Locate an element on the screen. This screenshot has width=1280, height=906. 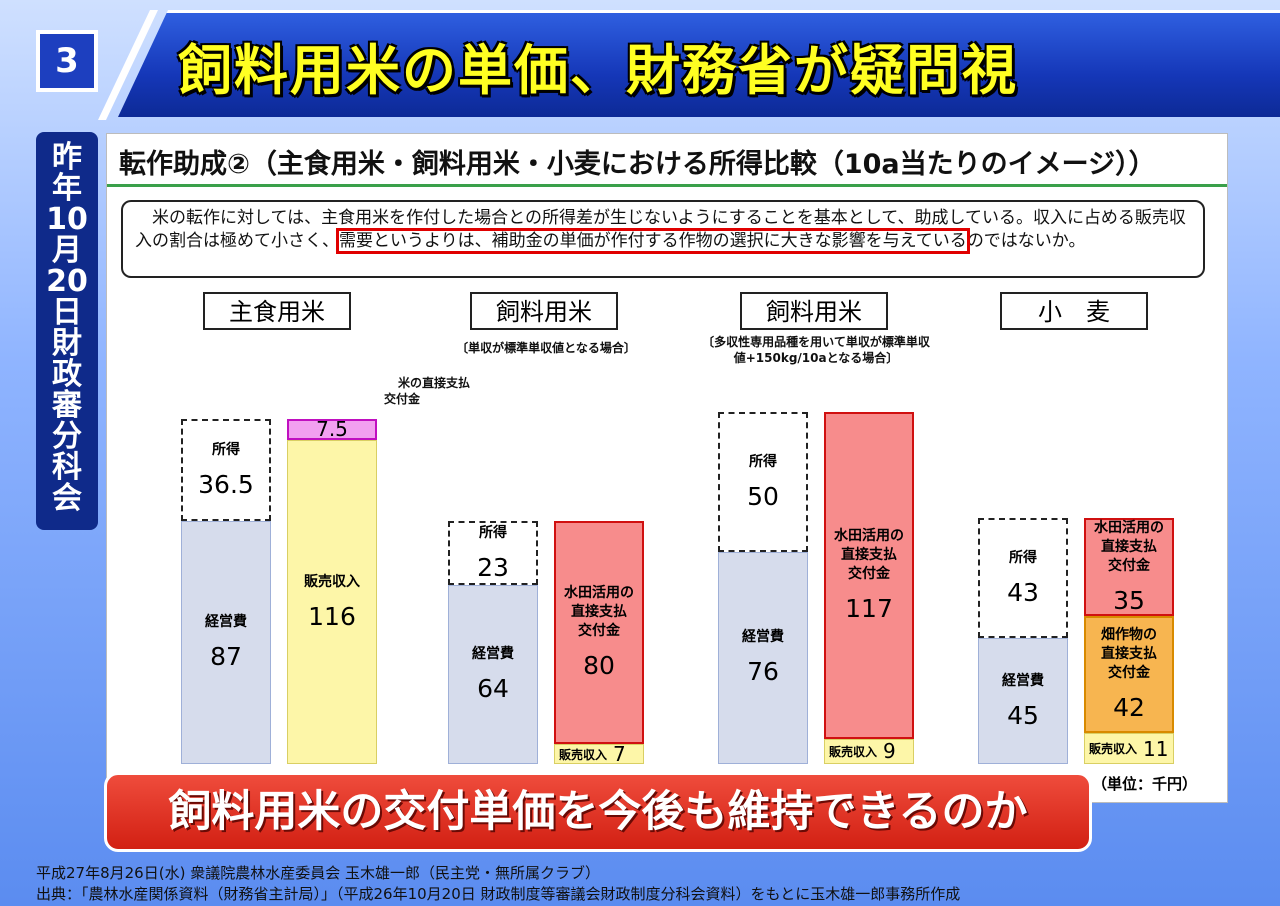
title-banner is located at coordinates (699, 63).